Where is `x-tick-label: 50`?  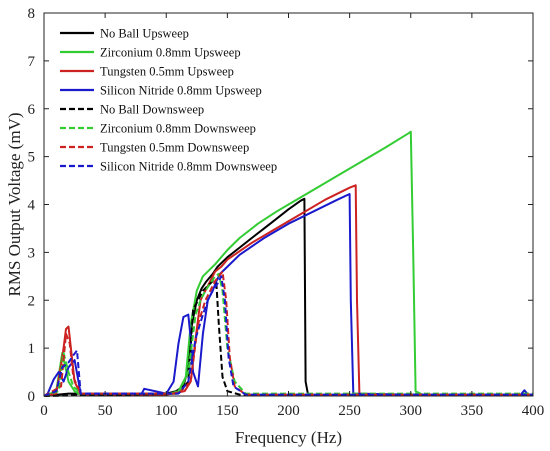
x-tick-label: 50 is located at coordinates (105, 411).